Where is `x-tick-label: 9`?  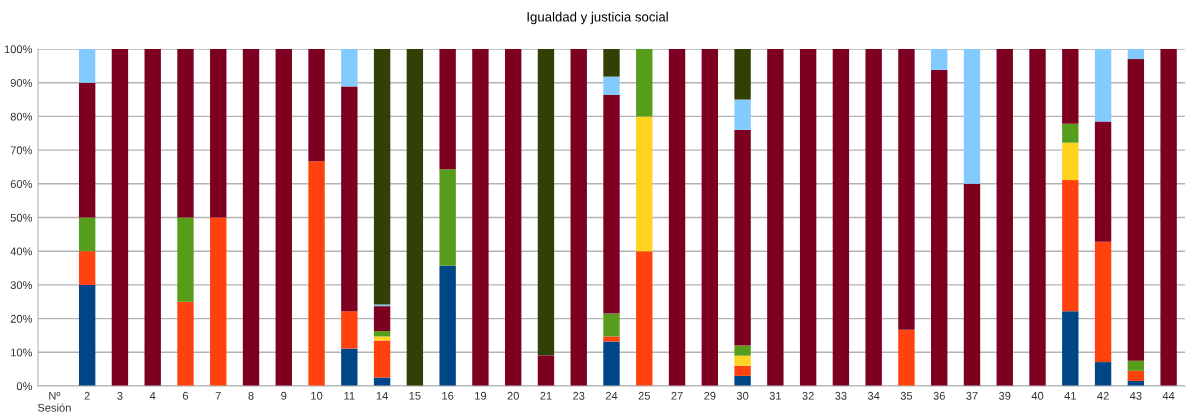 x-tick-label: 9 is located at coordinates (284, 395).